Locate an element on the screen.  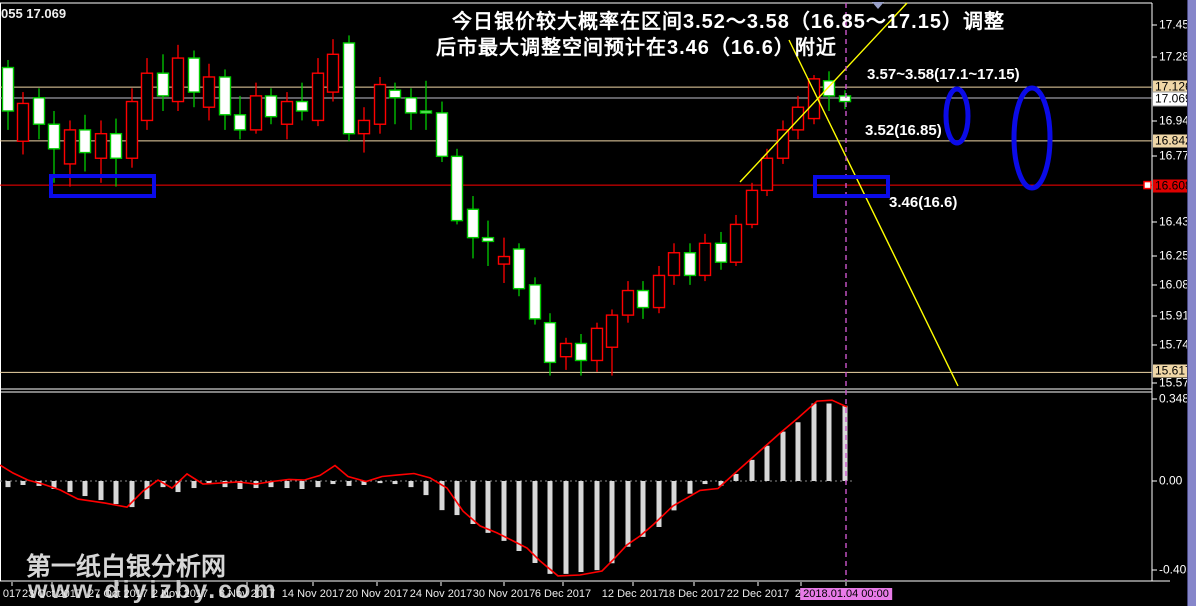
price-scale-label: 15.915 is located at coordinates (1177, 315).